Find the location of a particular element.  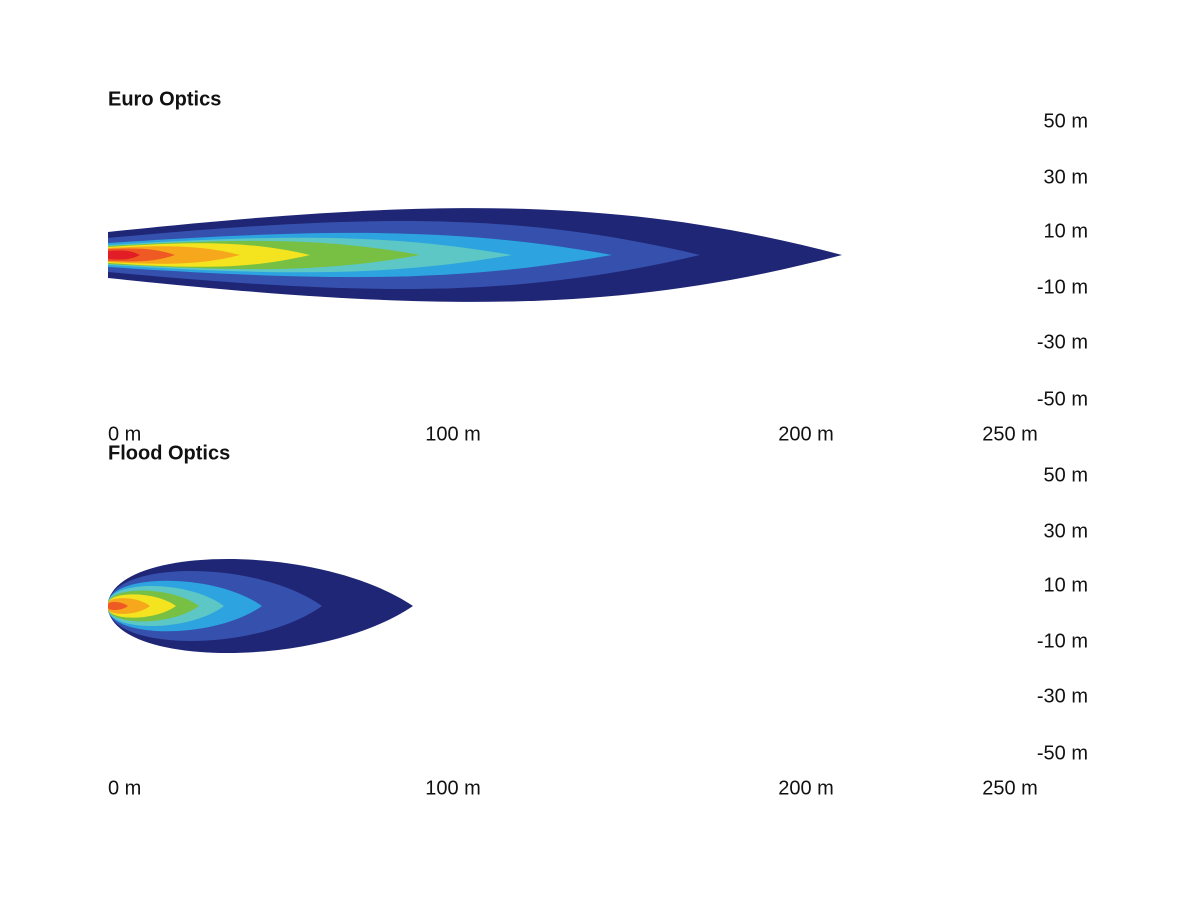

panel-title: Euro Optics is located at coordinates (164, 99).